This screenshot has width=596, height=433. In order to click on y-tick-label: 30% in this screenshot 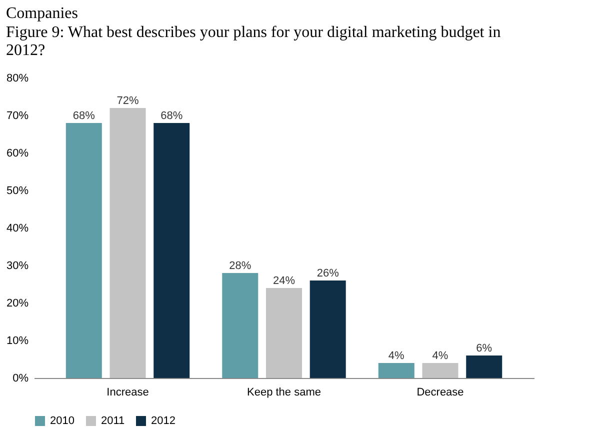, I will do `click(17, 266)`.